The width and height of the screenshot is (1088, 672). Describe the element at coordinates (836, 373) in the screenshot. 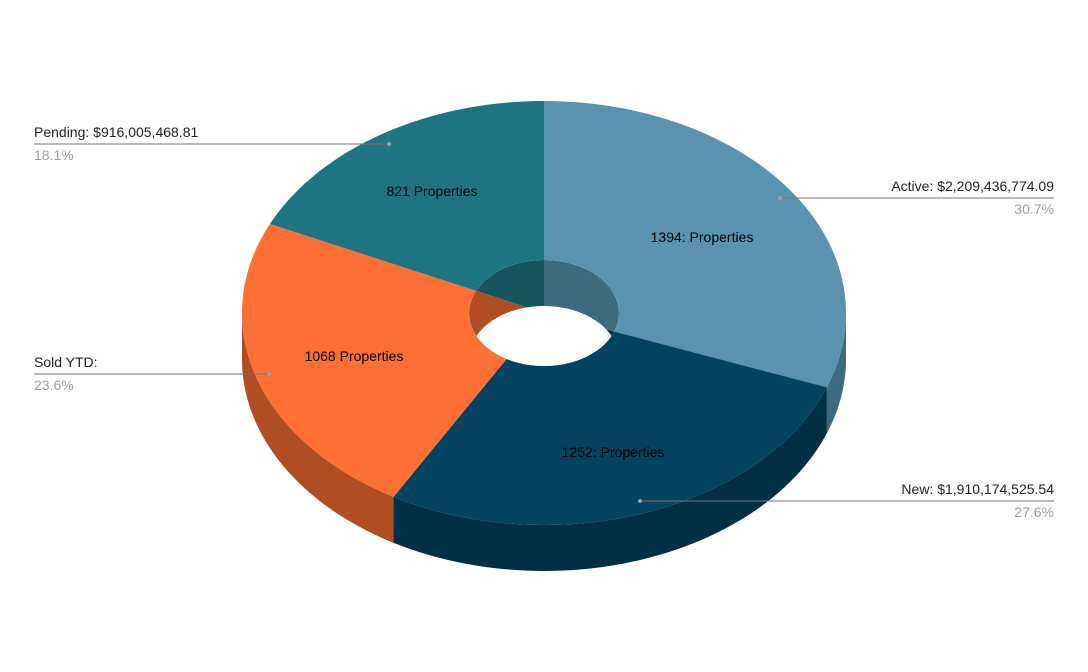

I see `side-wall-active` at that location.